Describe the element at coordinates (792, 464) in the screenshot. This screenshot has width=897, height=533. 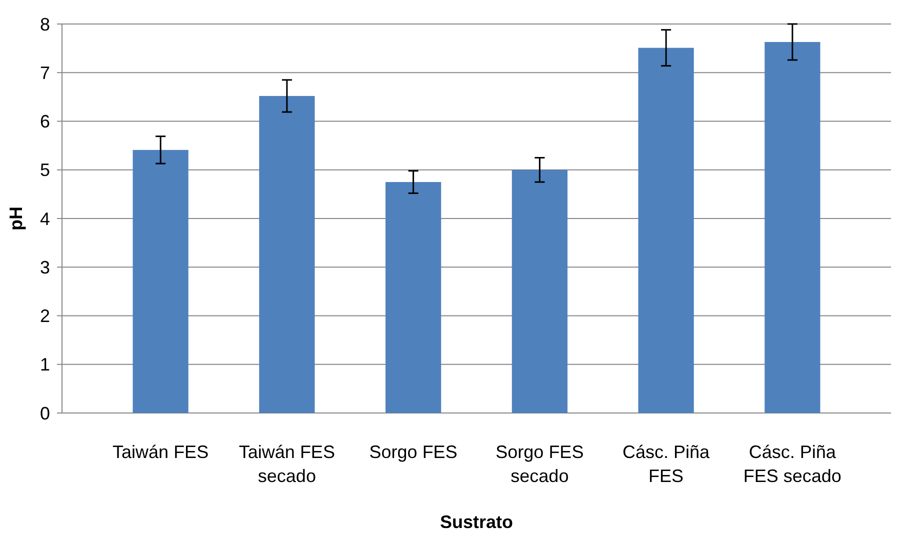
I see `x-tick-label: Cásc. Piña FES secado` at that location.